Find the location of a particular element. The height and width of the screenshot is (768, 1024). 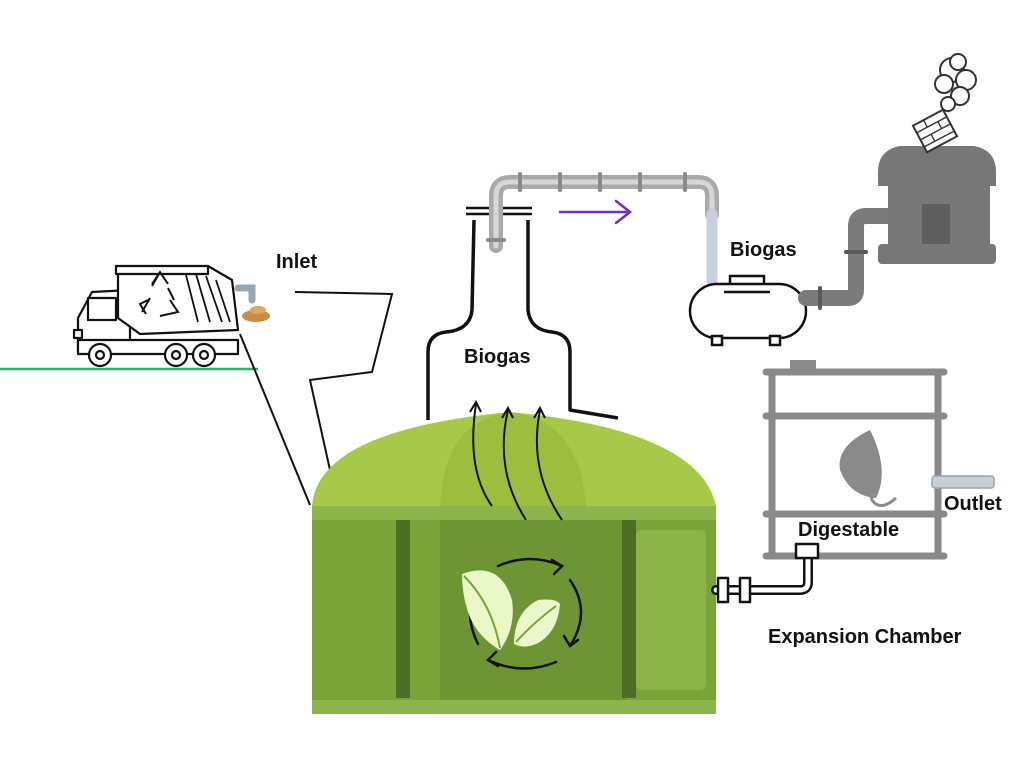

inlet-feed-lines is located at coordinates (316, 398).